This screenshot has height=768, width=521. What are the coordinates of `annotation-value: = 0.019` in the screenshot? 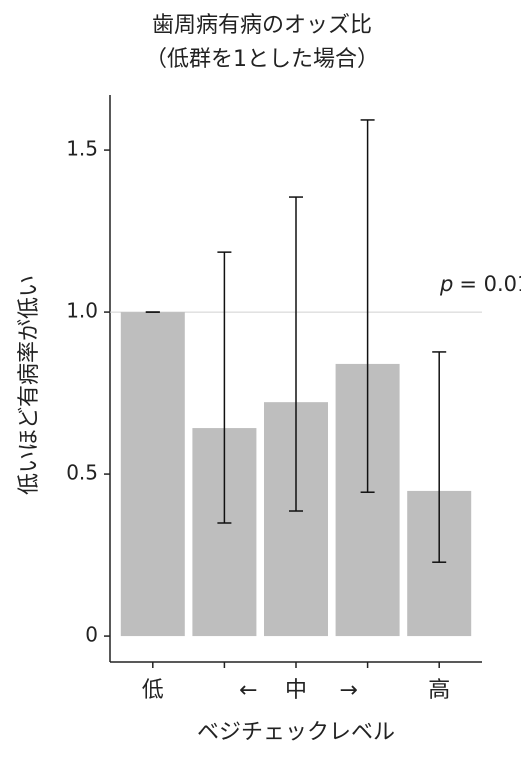 It's located at (490, 284).